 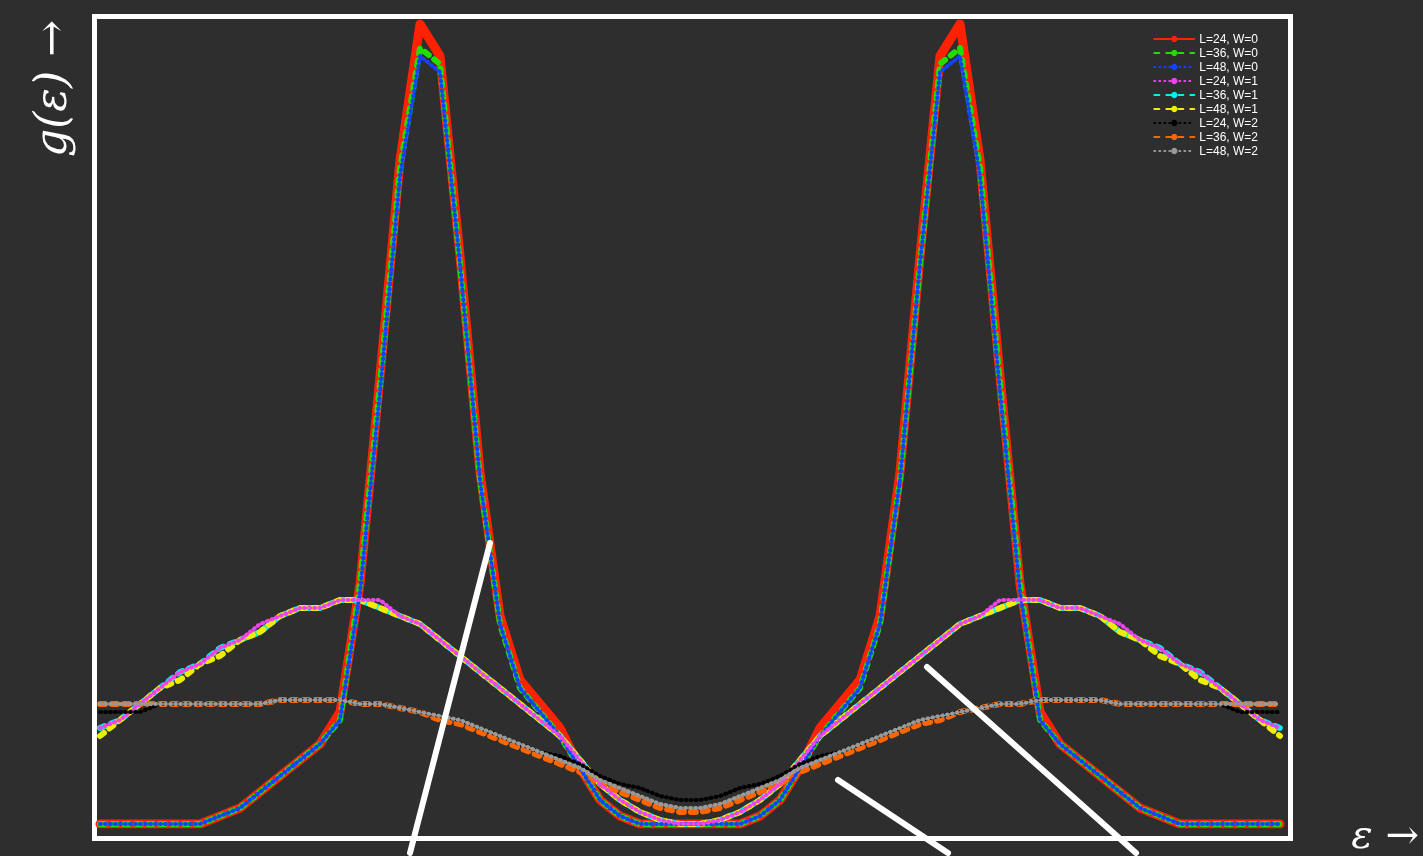 What do you see at coordinates (1229, 53) in the screenshot?
I see `legend-label: L=36, W=0` at bounding box center [1229, 53].